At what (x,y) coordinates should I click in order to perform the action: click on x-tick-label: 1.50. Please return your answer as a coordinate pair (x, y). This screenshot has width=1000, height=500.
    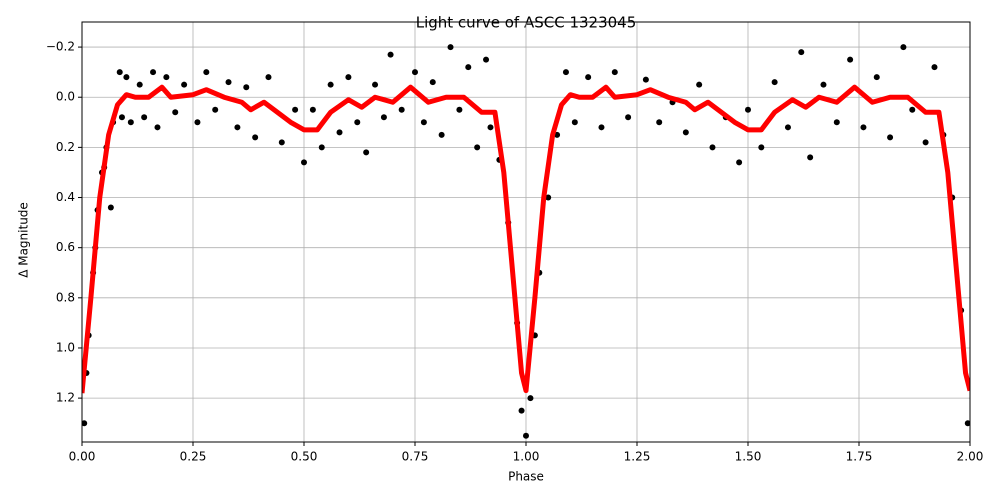
    Looking at the image, I should click on (748, 457).